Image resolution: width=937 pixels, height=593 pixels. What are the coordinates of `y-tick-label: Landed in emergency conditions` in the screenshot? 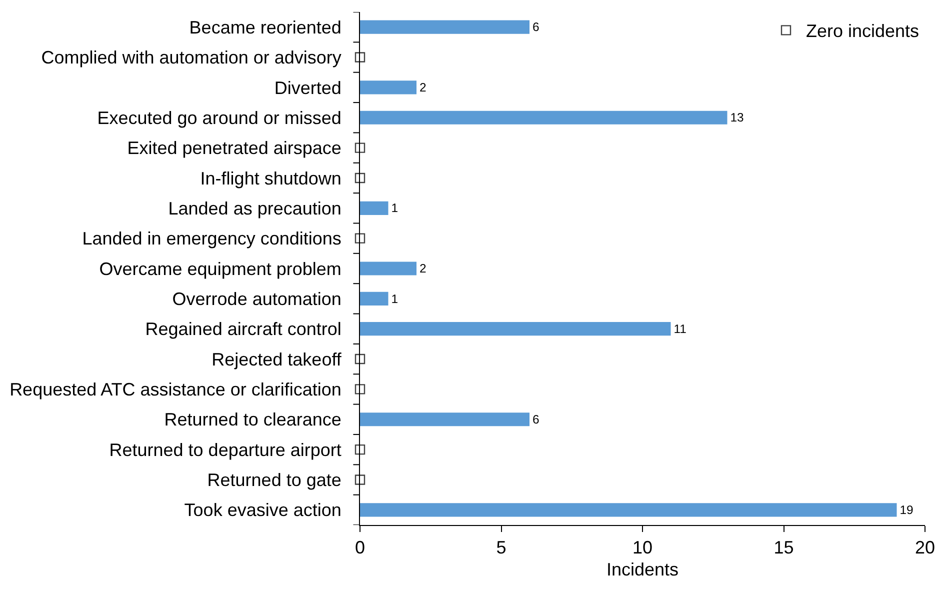 It's located at (212, 238).